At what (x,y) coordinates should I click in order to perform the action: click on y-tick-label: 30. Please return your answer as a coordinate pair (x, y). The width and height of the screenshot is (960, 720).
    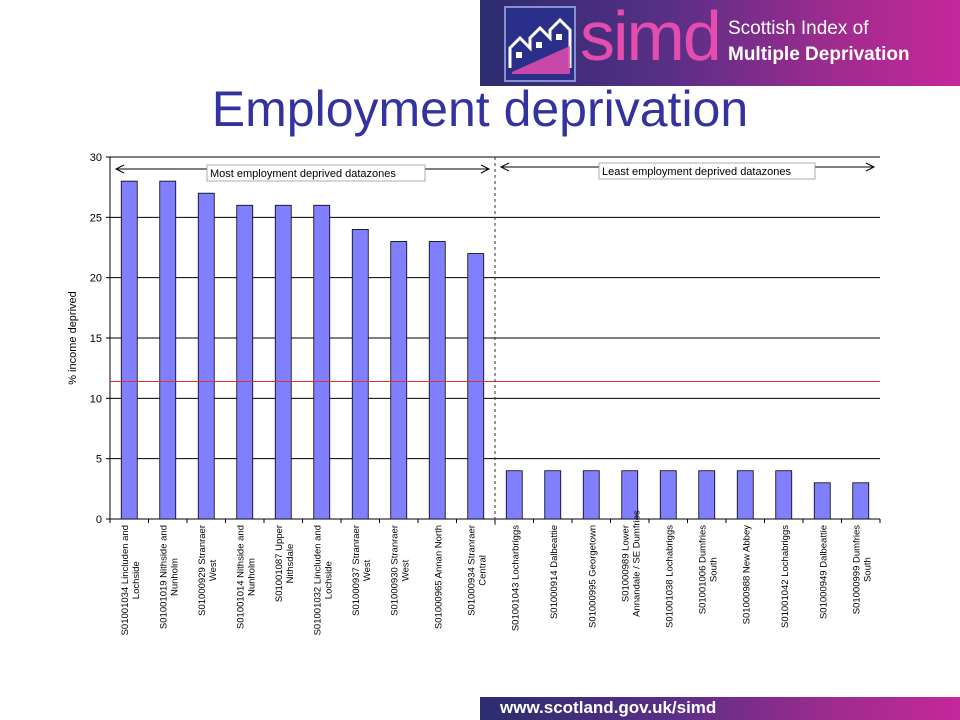
    Looking at the image, I should click on (96, 158).